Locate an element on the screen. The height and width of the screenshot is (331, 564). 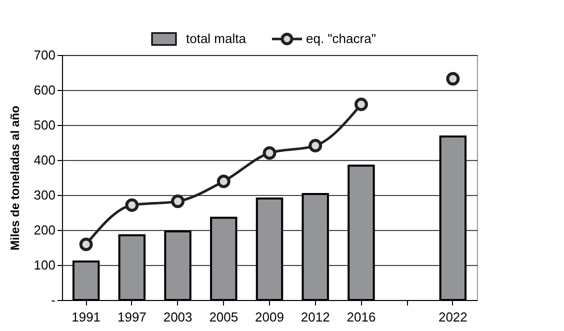
x-tick-label: 1991 is located at coordinates (86, 317).